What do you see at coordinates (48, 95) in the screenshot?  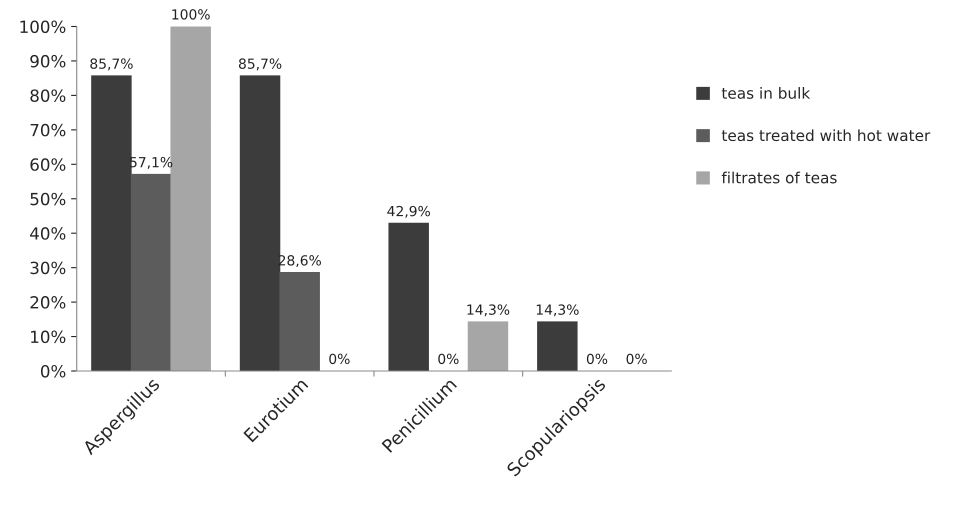 I see `y-tick-label: 80%` at bounding box center [48, 95].